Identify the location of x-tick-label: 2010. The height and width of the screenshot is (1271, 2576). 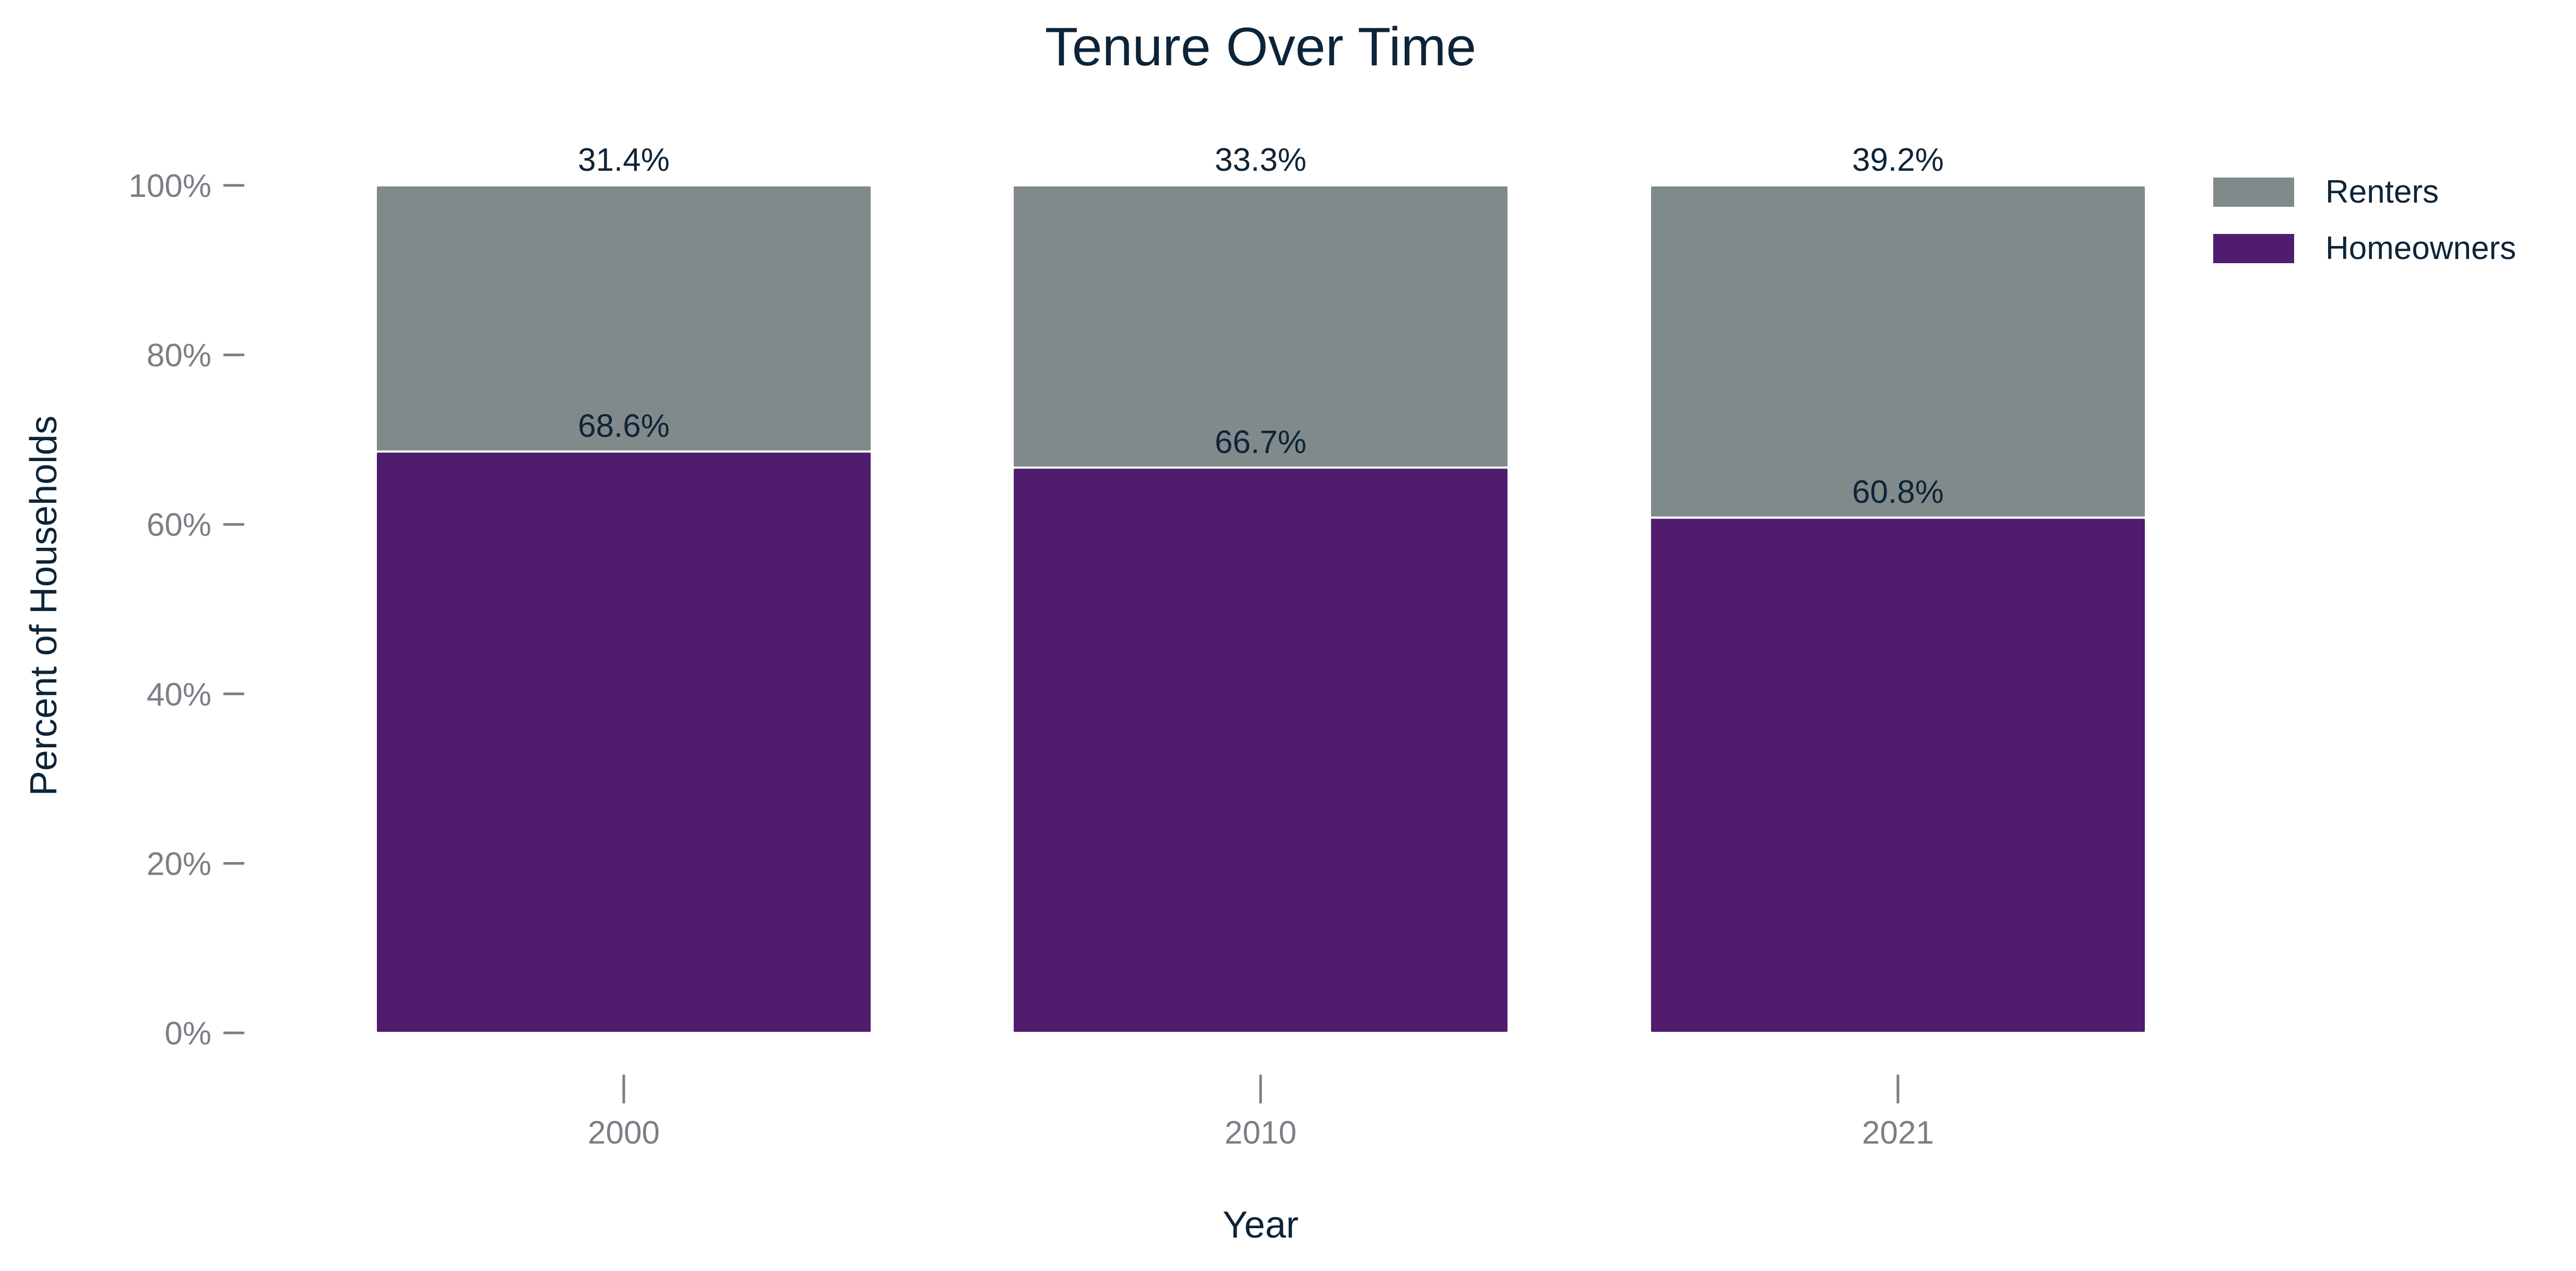
(1261, 1133).